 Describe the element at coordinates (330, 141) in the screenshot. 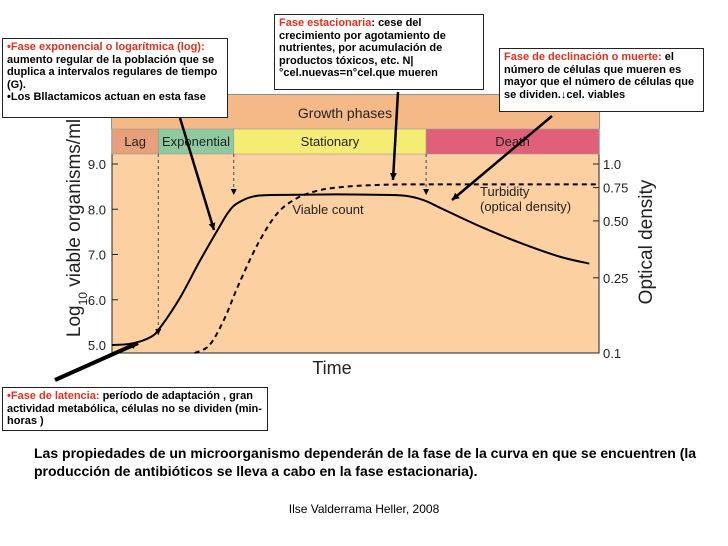

I see `phase-label-stationary: Stationary` at that location.